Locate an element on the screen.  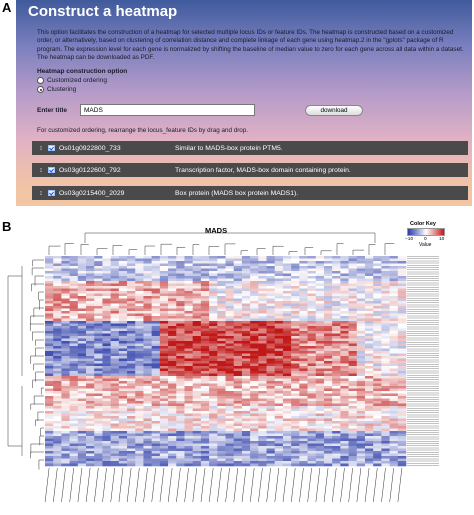
color-key-bar is located at coordinates (426, 232).